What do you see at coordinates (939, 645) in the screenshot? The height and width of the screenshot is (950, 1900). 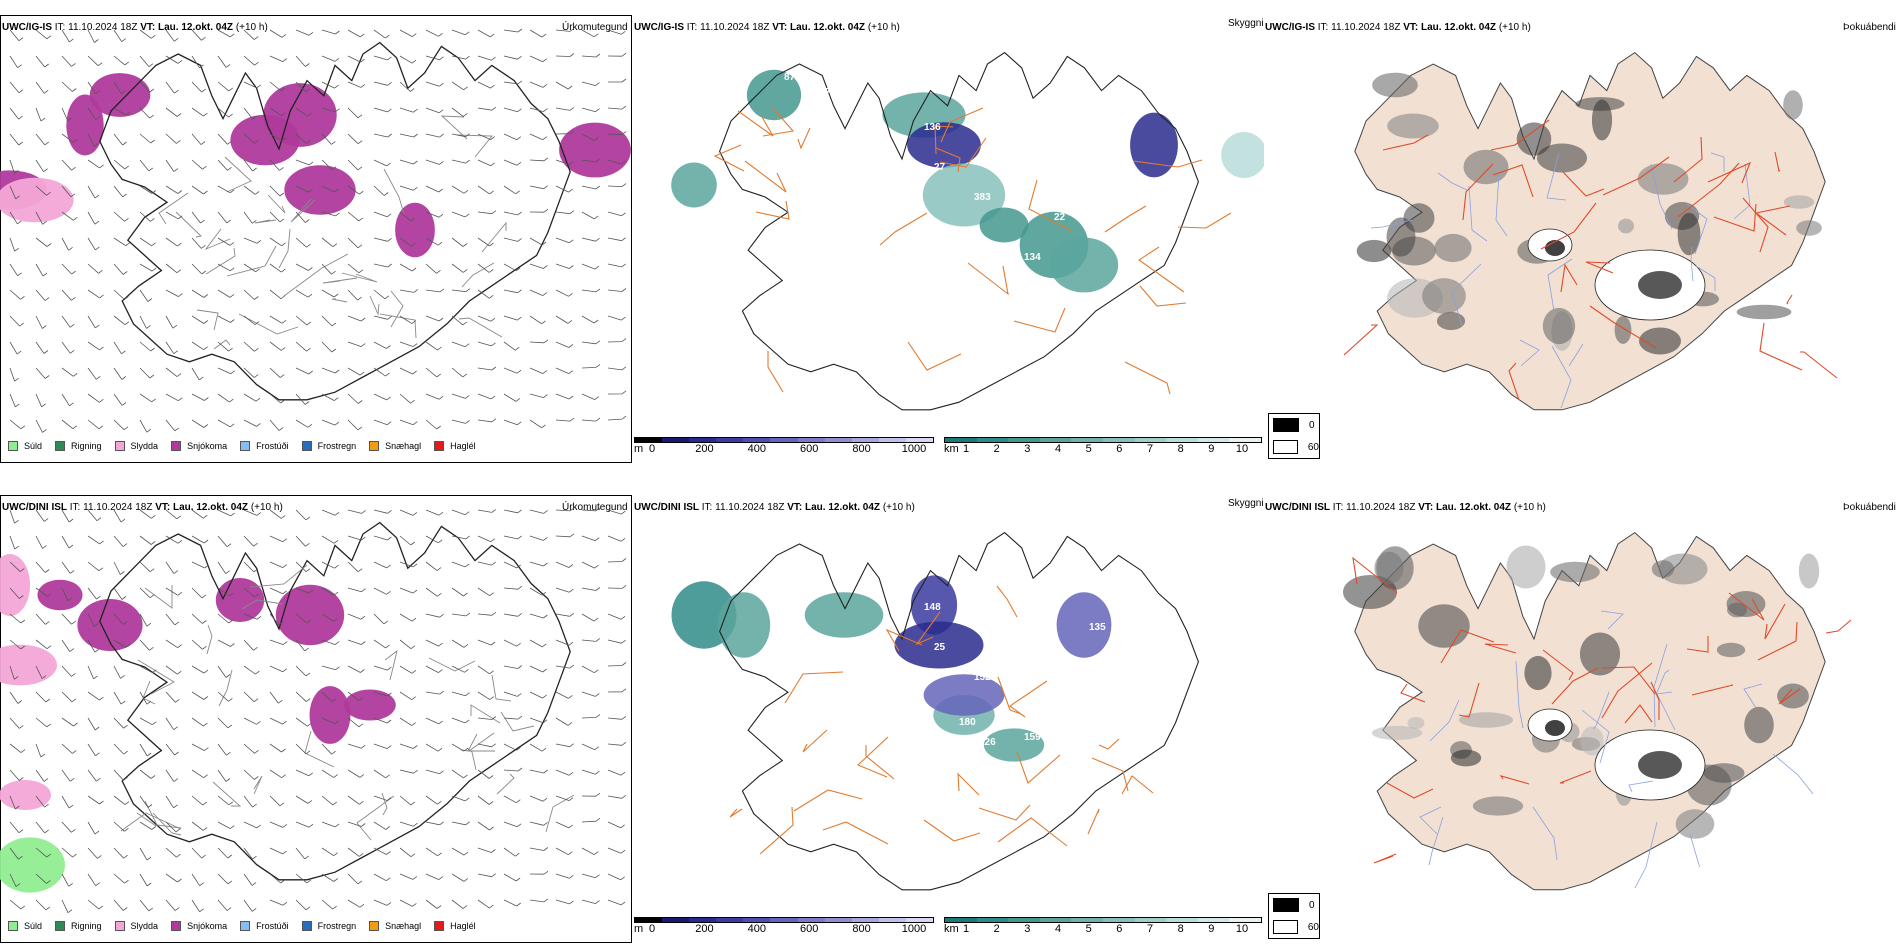 I see `visibility-area` at bounding box center [939, 645].